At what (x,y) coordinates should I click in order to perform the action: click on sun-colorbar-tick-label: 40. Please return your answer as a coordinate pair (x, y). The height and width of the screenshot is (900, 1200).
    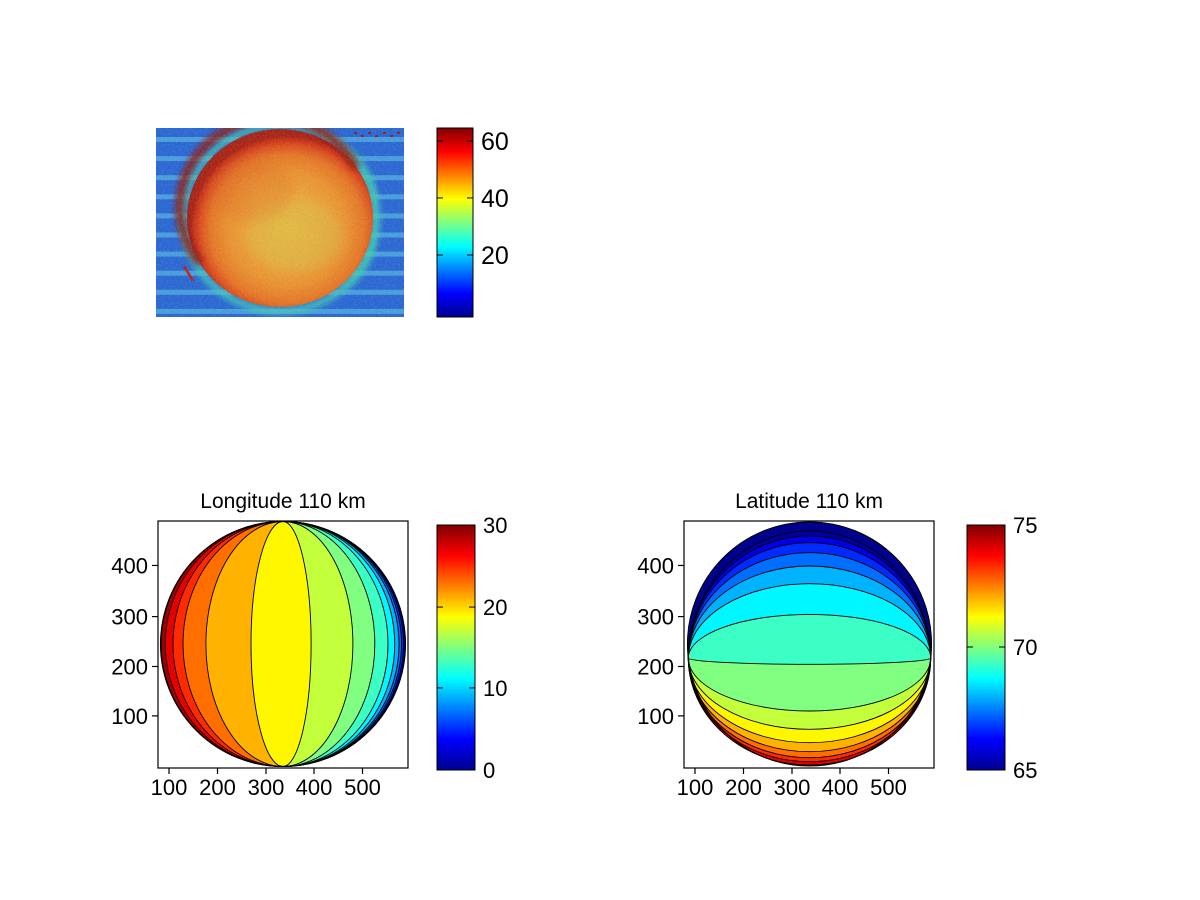
    Looking at the image, I should click on (495, 199).